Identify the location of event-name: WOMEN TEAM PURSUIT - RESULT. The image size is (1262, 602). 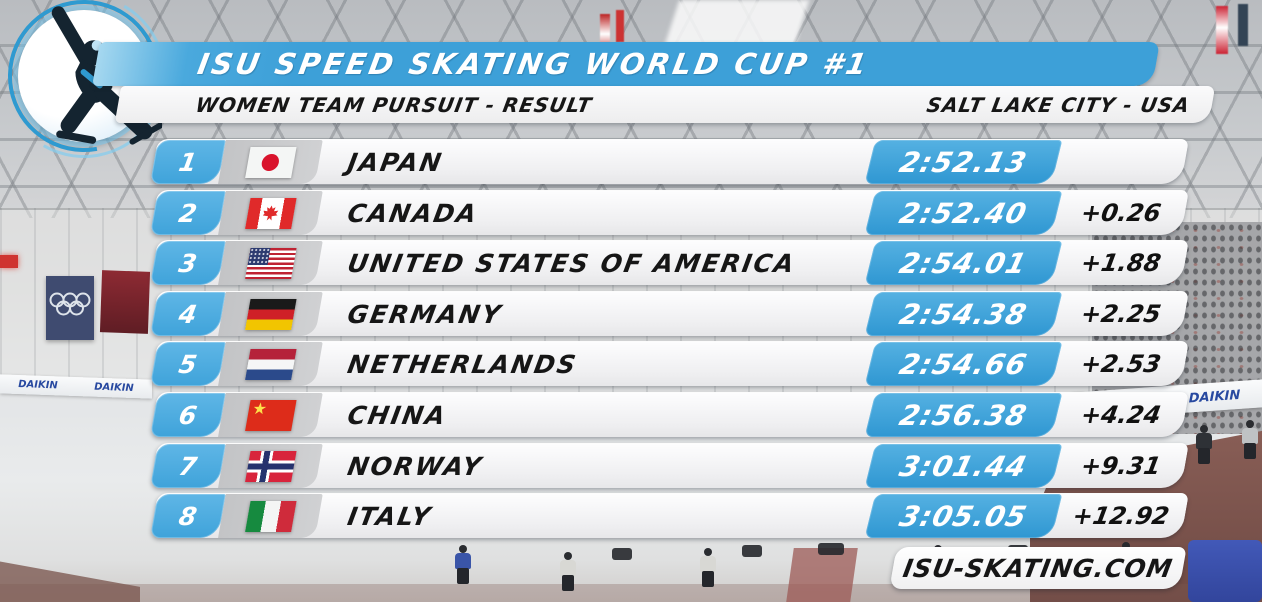
(394, 104).